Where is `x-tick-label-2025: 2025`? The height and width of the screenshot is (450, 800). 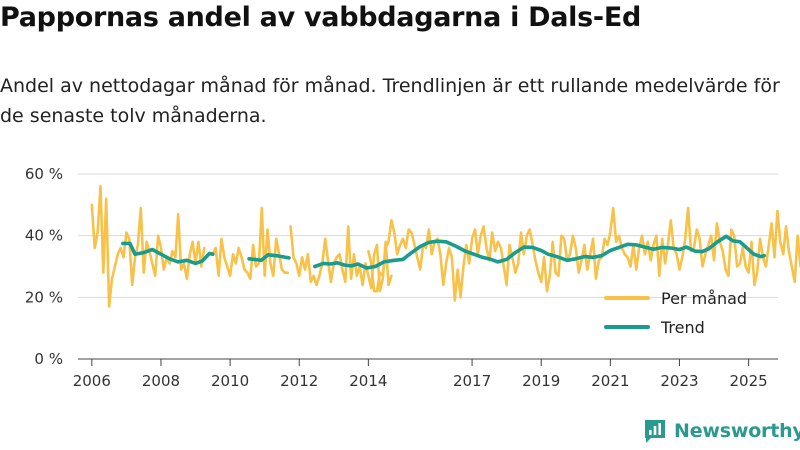 x-tick-label-2025: 2025 is located at coordinates (749, 381).